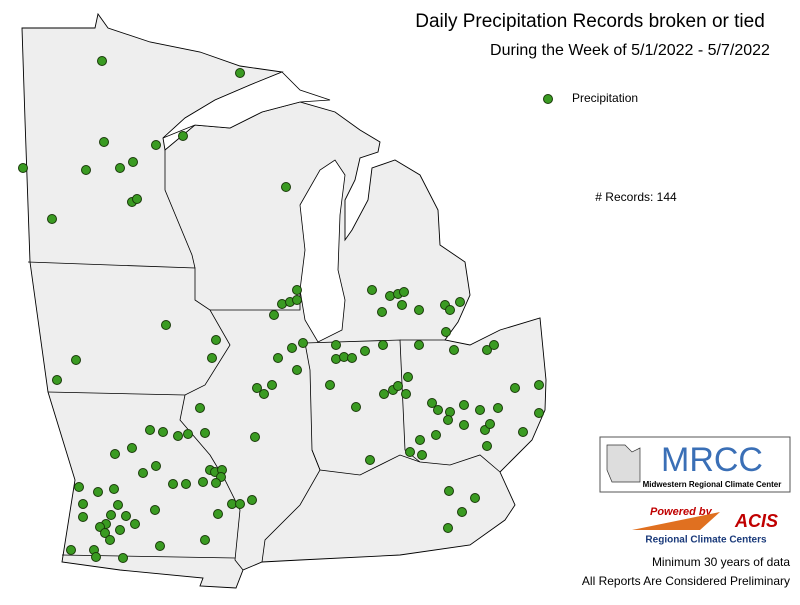 This screenshot has height=605, width=800. I want to click on acis-name: ACIS, so click(756, 521).